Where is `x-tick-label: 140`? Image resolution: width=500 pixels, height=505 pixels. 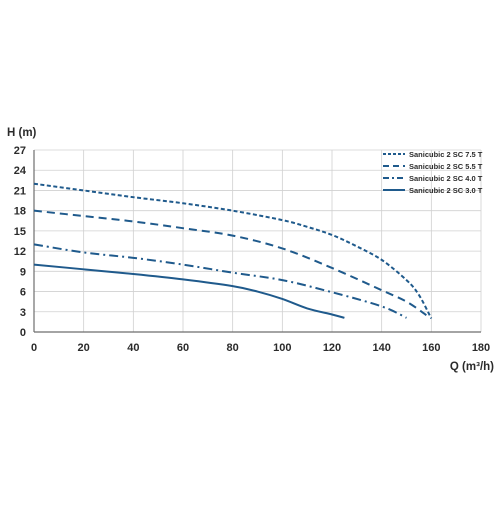
x-tick-label: 140 is located at coordinates (381, 348).